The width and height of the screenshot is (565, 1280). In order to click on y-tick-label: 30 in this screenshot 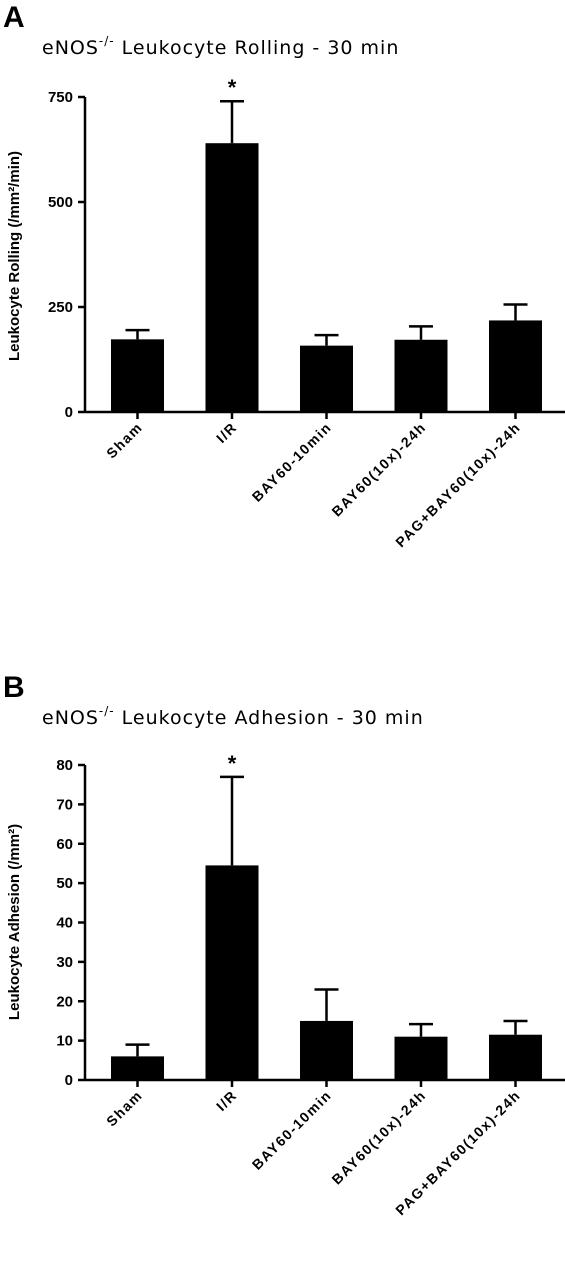, I will do `click(64, 962)`.